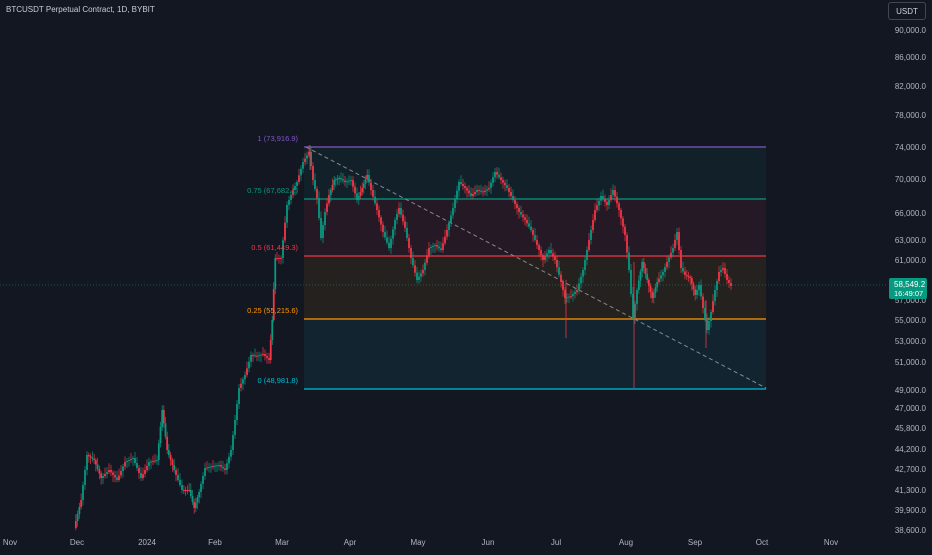 This screenshot has height=555, width=932. What do you see at coordinates (907, 11) in the screenshot?
I see `currency-button: USDT` at bounding box center [907, 11].